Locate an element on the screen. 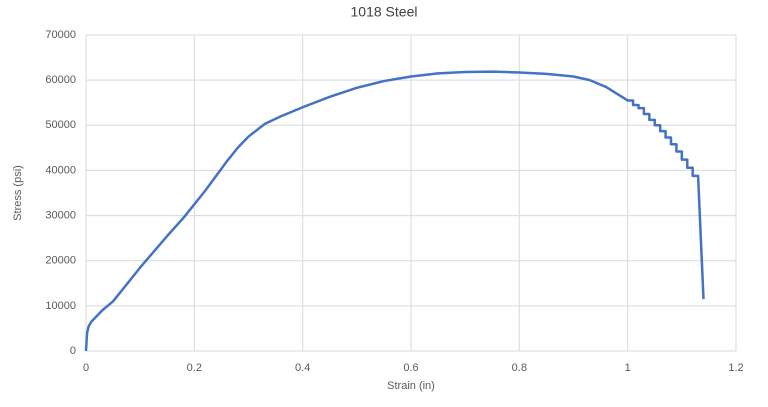  x-tick-label: 1.2 is located at coordinates (735, 368).